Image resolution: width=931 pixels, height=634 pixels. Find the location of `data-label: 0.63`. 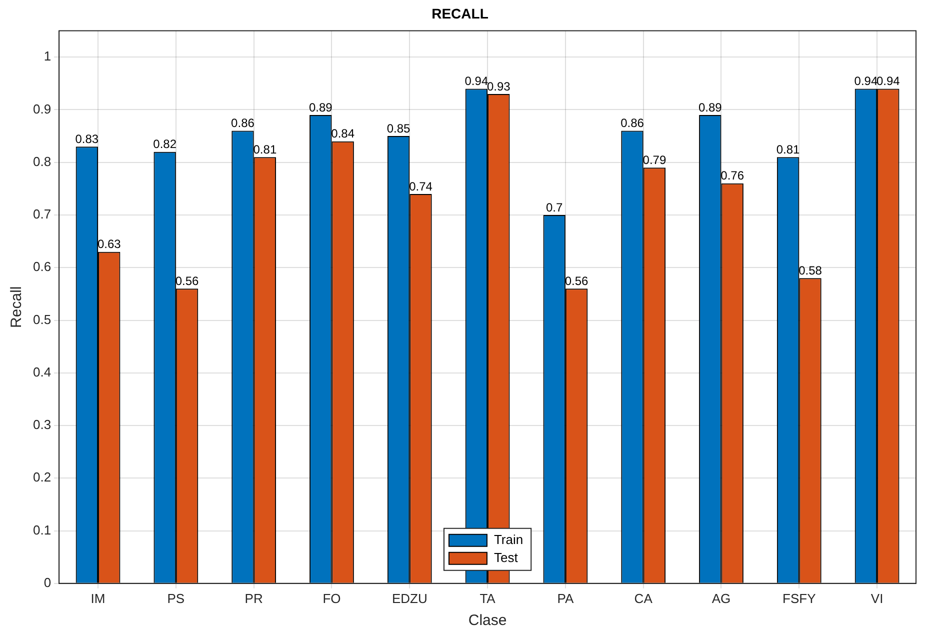

data-label: 0.63 is located at coordinates (109, 244).